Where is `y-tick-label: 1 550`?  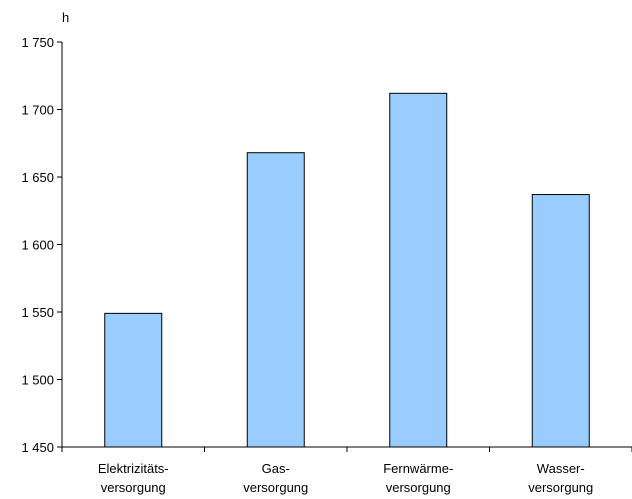
y-tick-label: 1 550 is located at coordinates (37, 312).